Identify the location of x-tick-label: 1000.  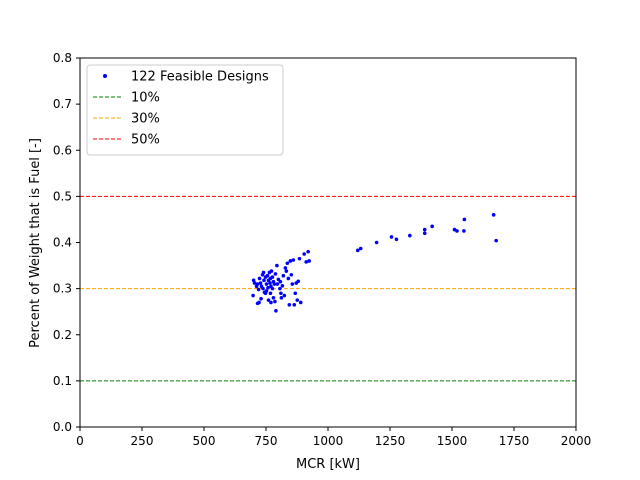
(328, 441).